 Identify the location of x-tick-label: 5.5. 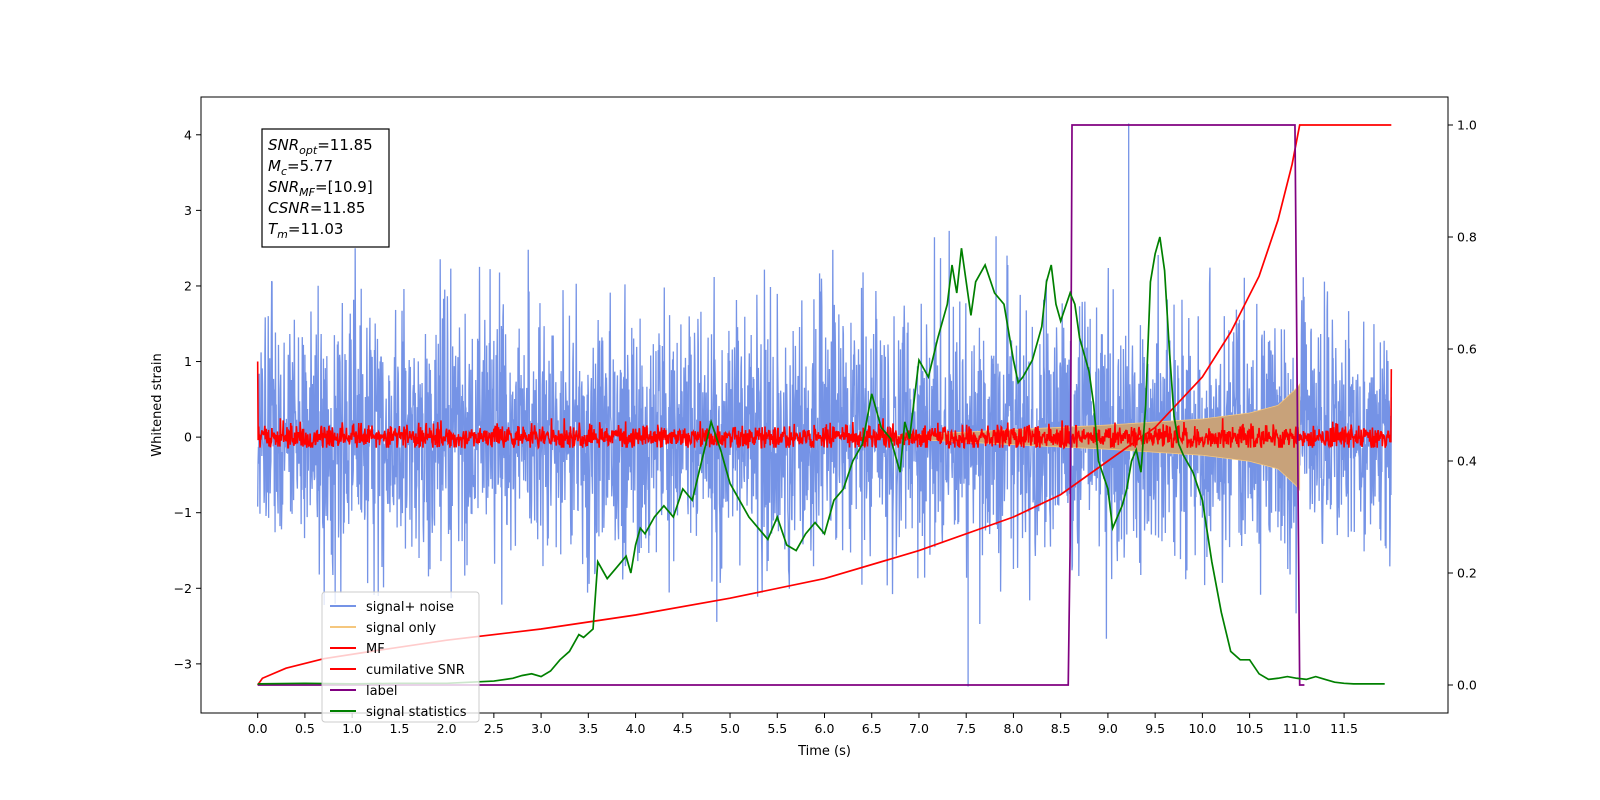
(777, 728).